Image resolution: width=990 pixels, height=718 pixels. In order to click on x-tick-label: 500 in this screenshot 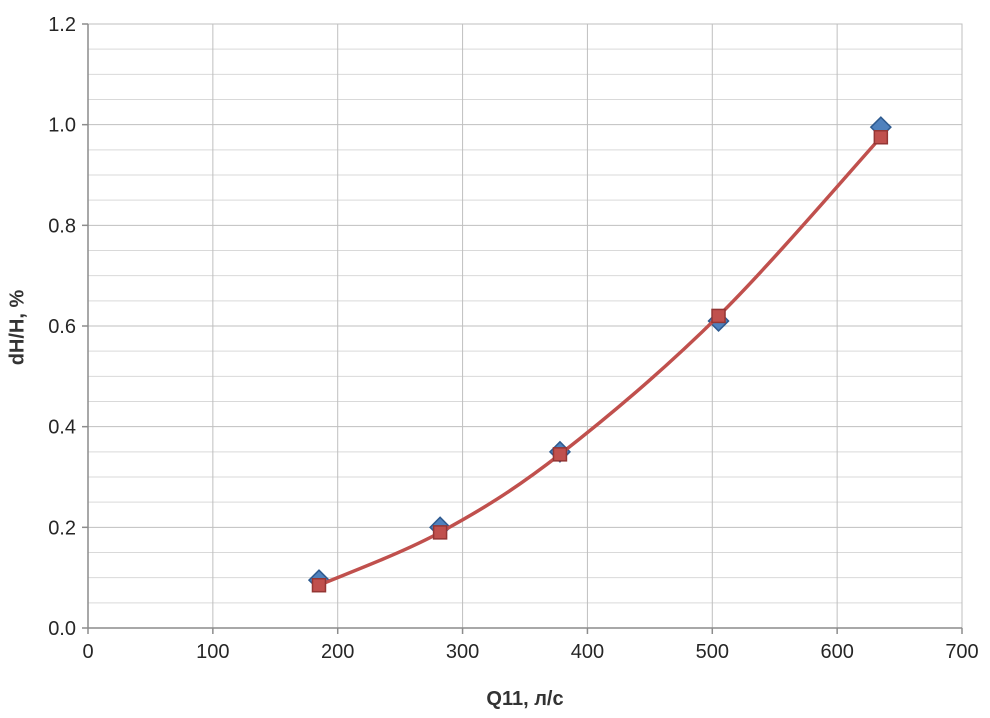, I will do `click(712, 652)`.